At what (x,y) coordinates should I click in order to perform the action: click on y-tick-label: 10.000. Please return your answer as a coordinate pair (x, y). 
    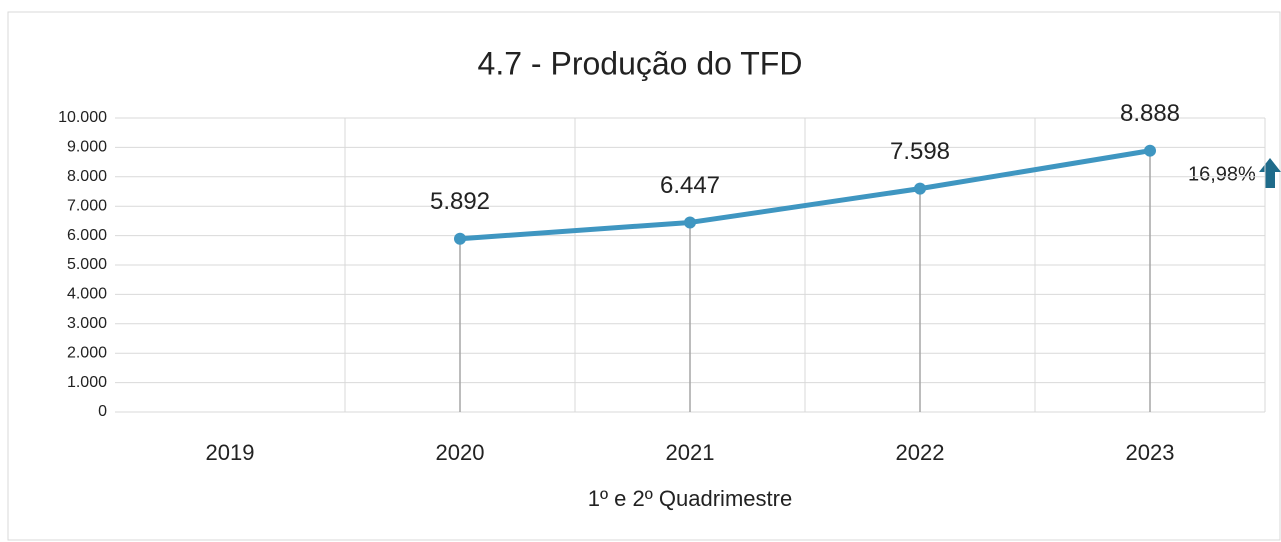
    Looking at the image, I should click on (82, 117).